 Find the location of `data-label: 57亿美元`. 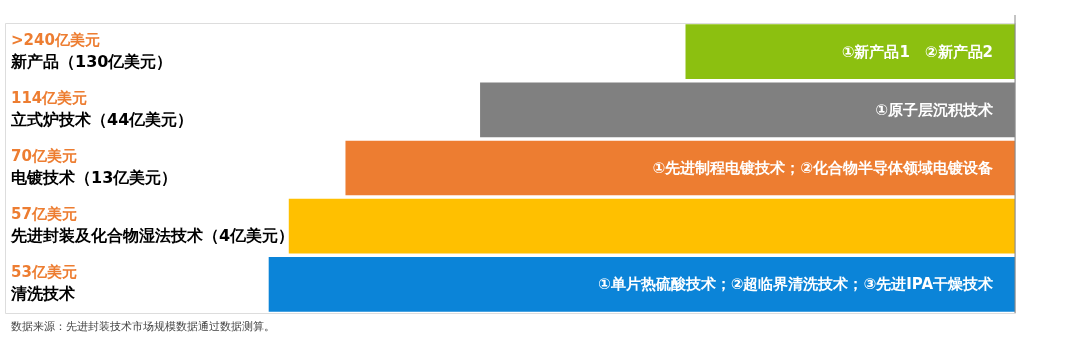

data-label: 57亿美元 is located at coordinates (44, 214).